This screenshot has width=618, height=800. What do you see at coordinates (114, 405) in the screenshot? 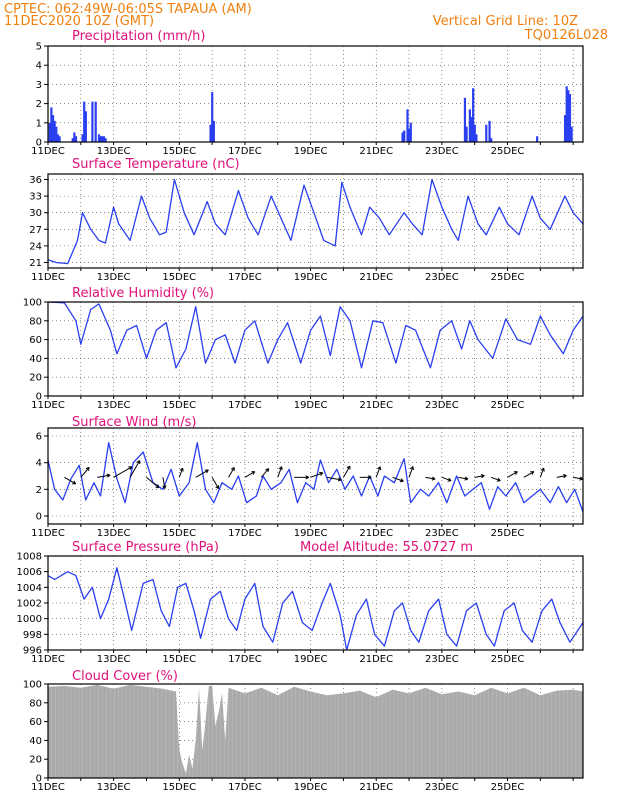
I see `humidity-xtick-label: 13DEC` at bounding box center [114, 405].